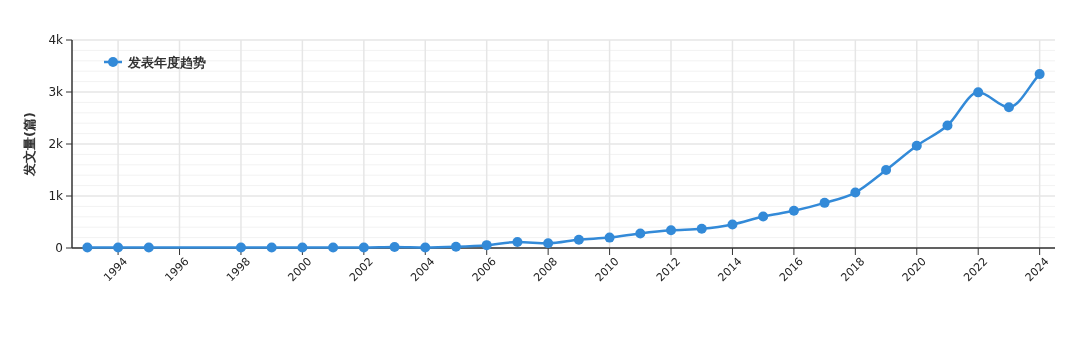 The image size is (1080, 350). Describe the element at coordinates (166, 62) in the screenshot. I see `legend-label: 发表年度趋势` at that location.